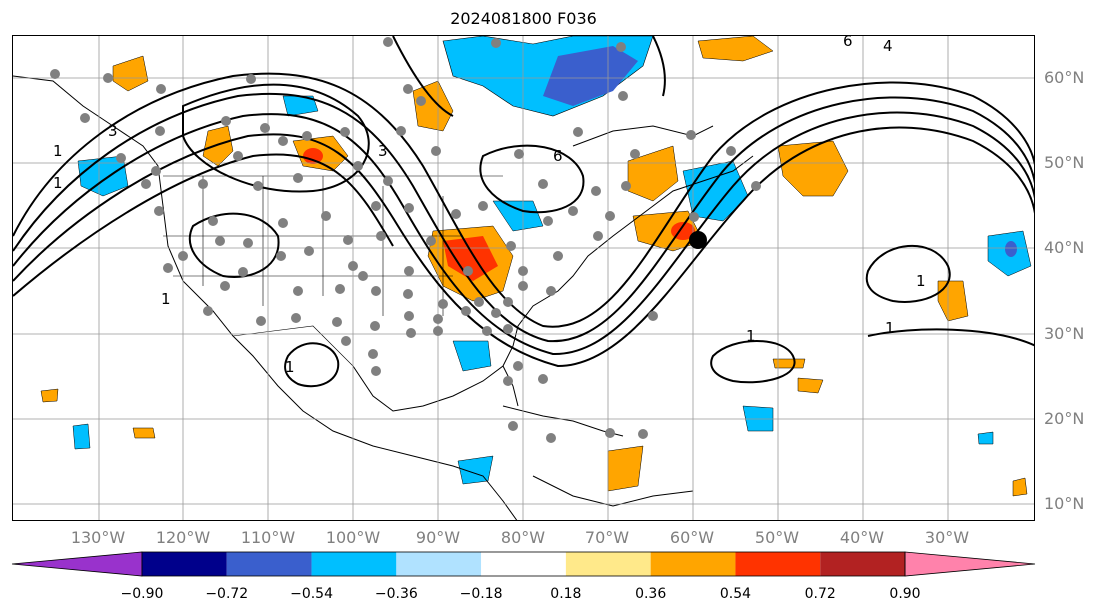 This screenshot has height=615, width=1105. I want to click on colorbar-tick-label: −0.54, so click(311, 594).